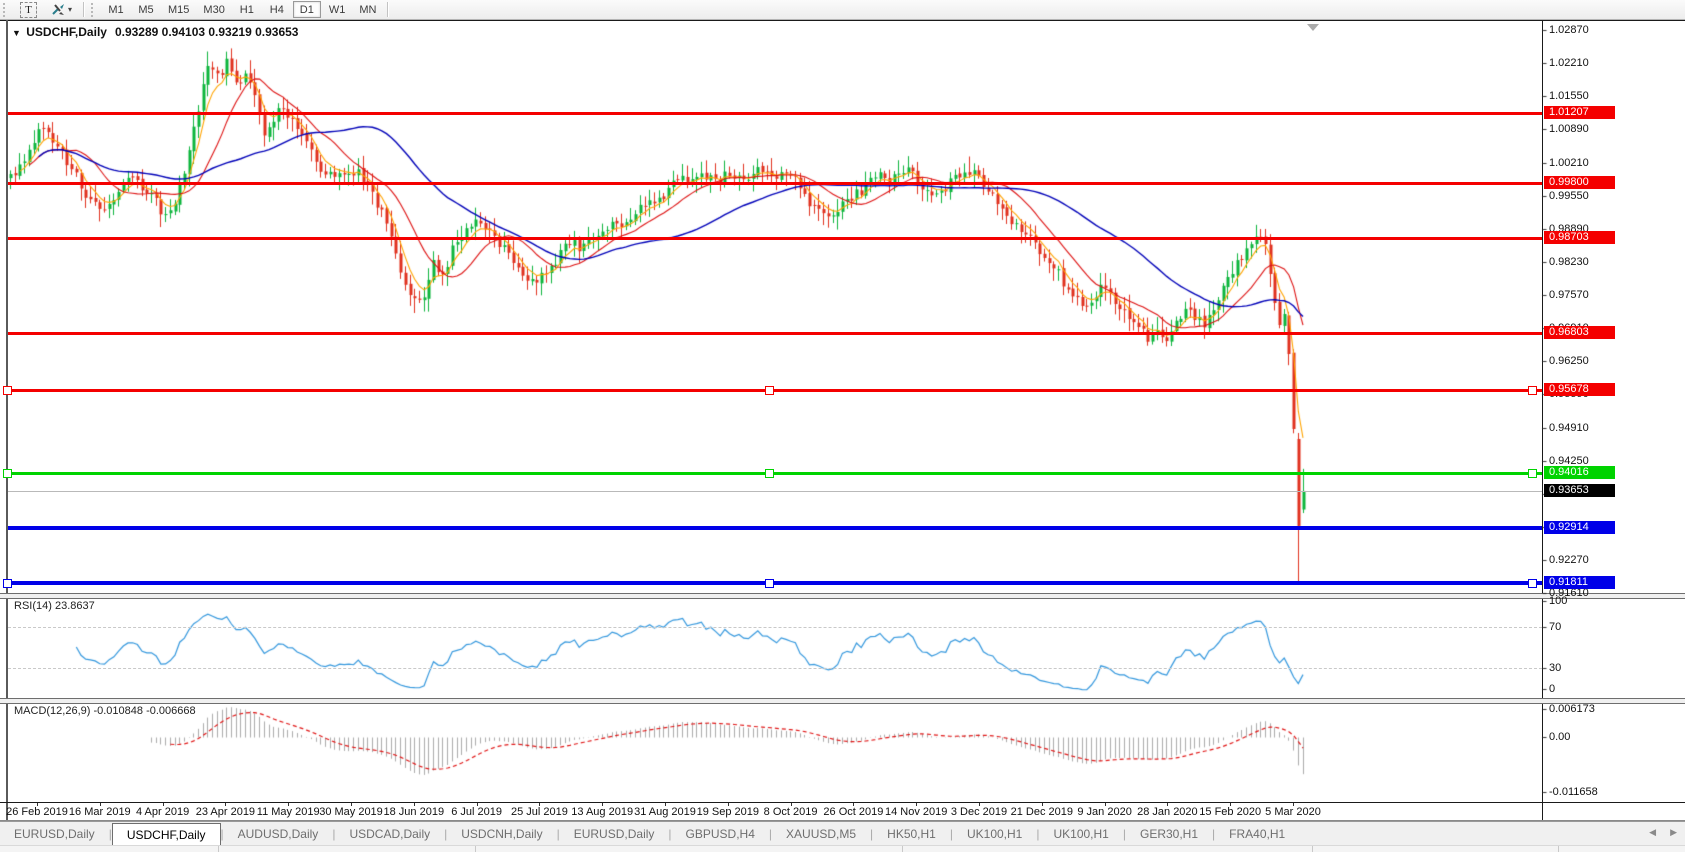 The height and width of the screenshot is (852, 1685). Describe the element at coordinates (1104, 812) in the screenshot. I see `date-axis-label: 9 Jan 2020` at that location.